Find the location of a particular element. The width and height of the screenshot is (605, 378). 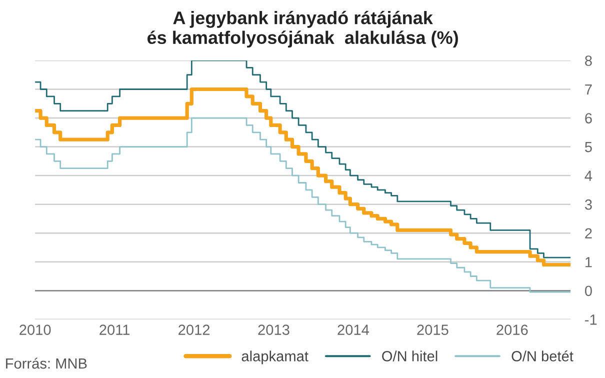

x-tick-label: 2011 is located at coordinates (115, 329).